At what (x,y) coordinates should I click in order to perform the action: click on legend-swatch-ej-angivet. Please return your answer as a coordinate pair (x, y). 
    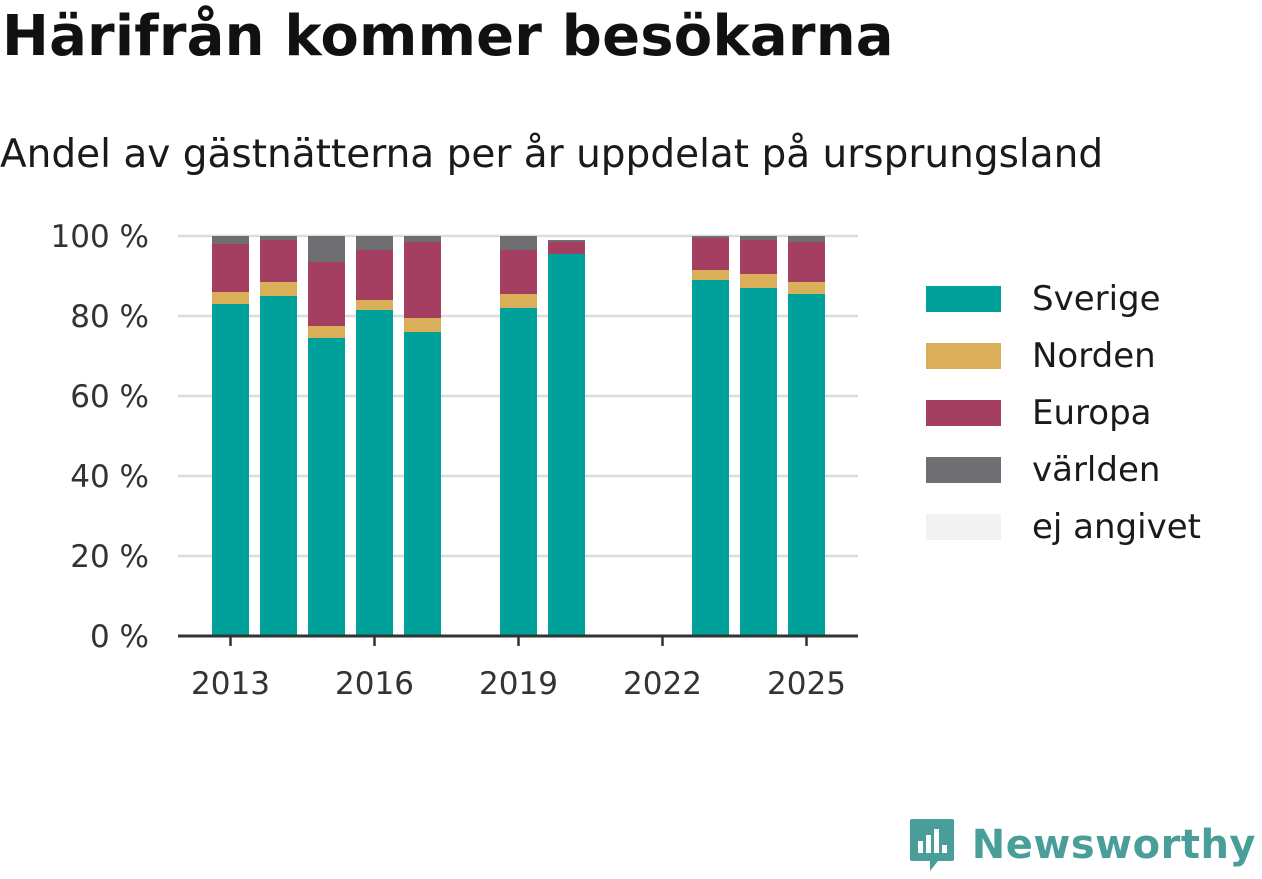
    Looking at the image, I should click on (963, 526).